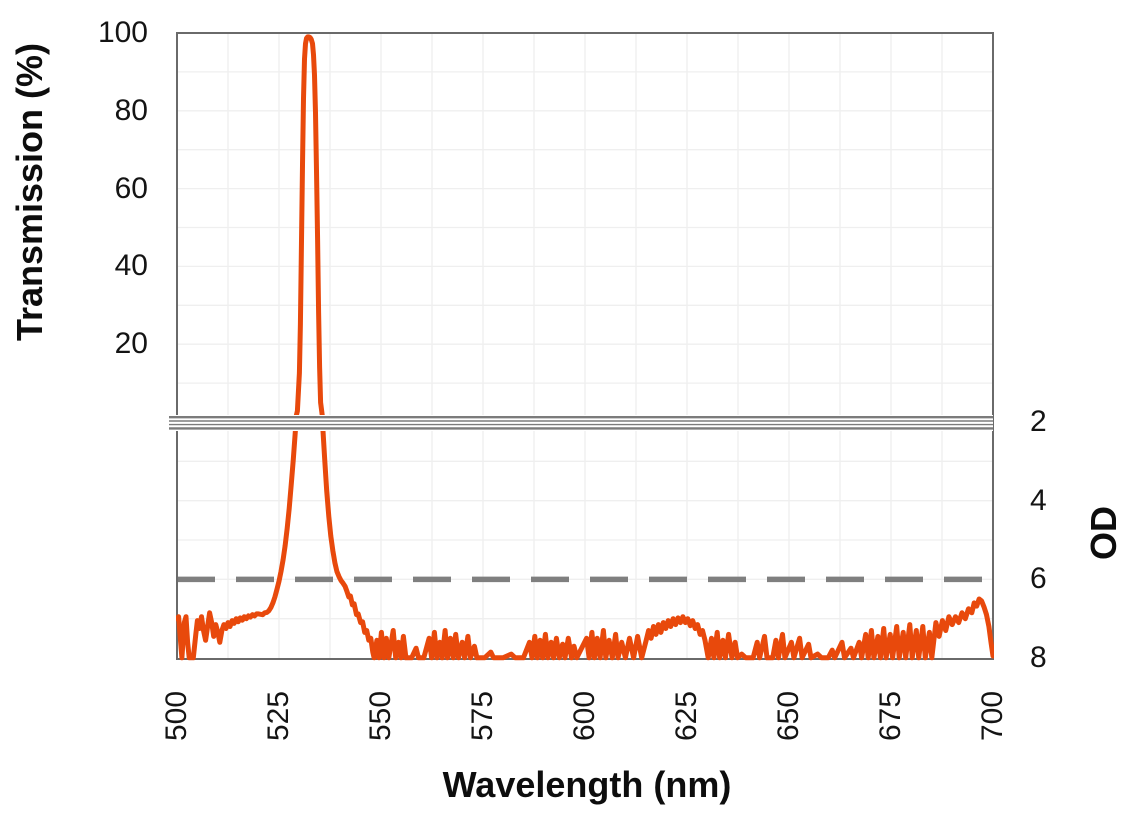 This screenshot has width=1136, height=825. I want to click on x-axis-title: Wavelength (nm), so click(587, 784).